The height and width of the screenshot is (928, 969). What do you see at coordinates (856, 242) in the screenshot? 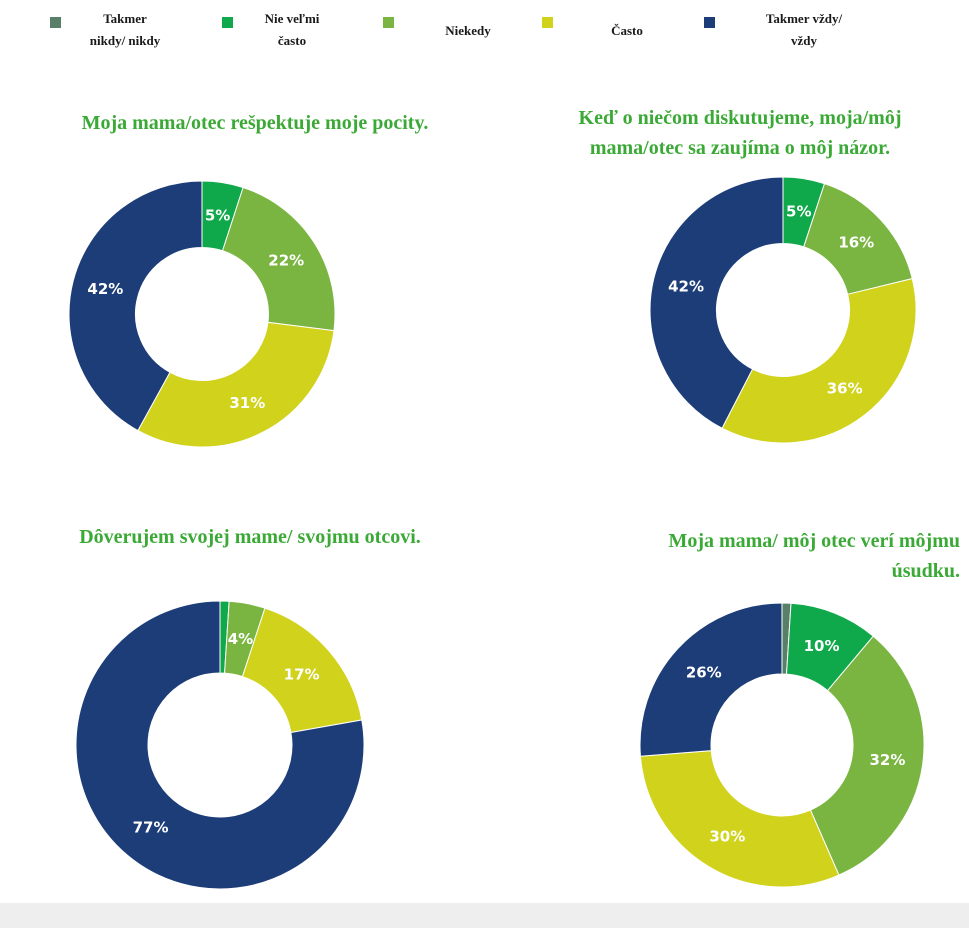
I see `slice-data-label: 16%` at bounding box center [856, 242].